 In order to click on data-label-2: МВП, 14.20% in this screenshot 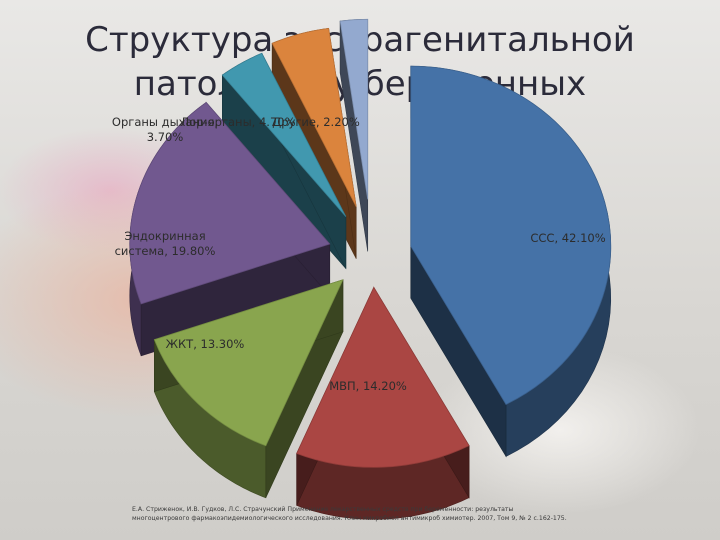, I will do `click(368, 386)`.